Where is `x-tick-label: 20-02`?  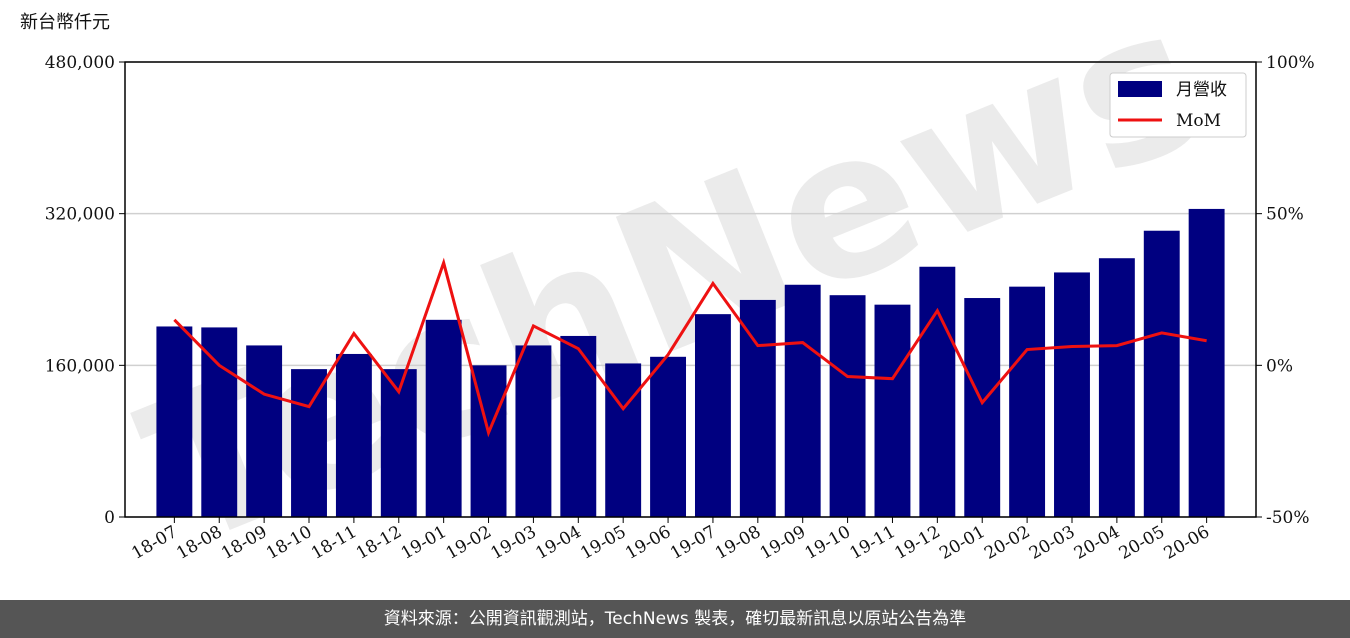
x-tick-label: 20-02 is located at coordinates (1007, 543).